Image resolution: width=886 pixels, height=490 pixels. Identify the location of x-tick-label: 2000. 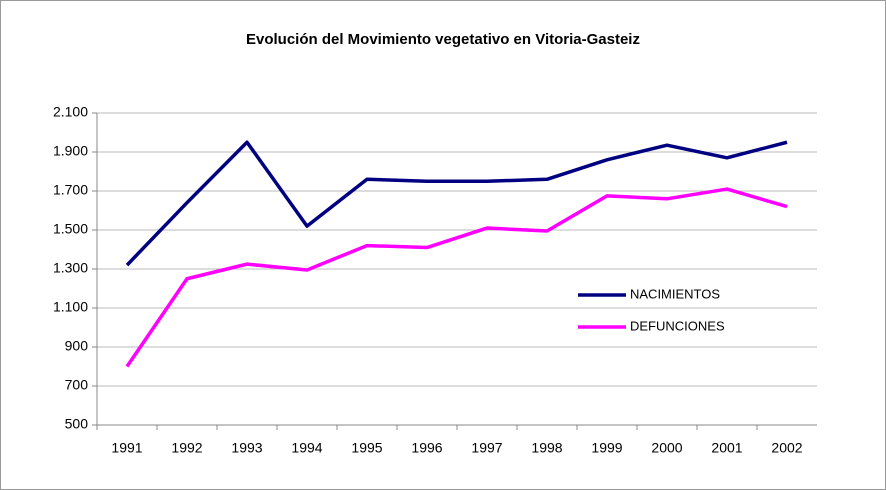
(666, 448).